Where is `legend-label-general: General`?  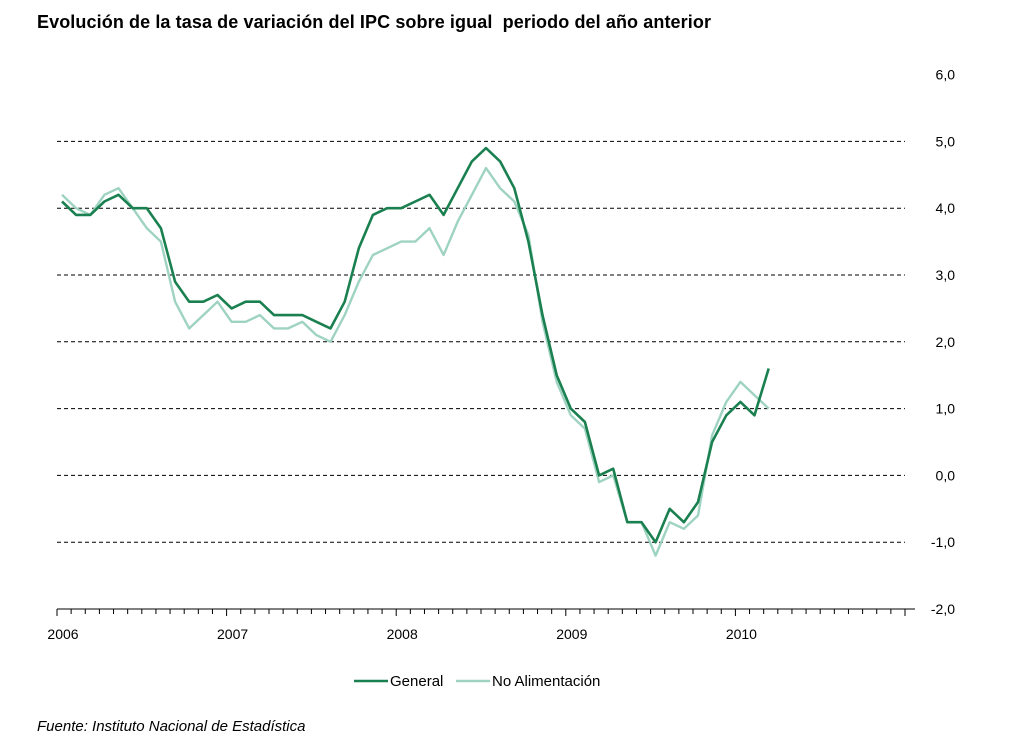
legend-label-general: General is located at coordinates (416, 681).